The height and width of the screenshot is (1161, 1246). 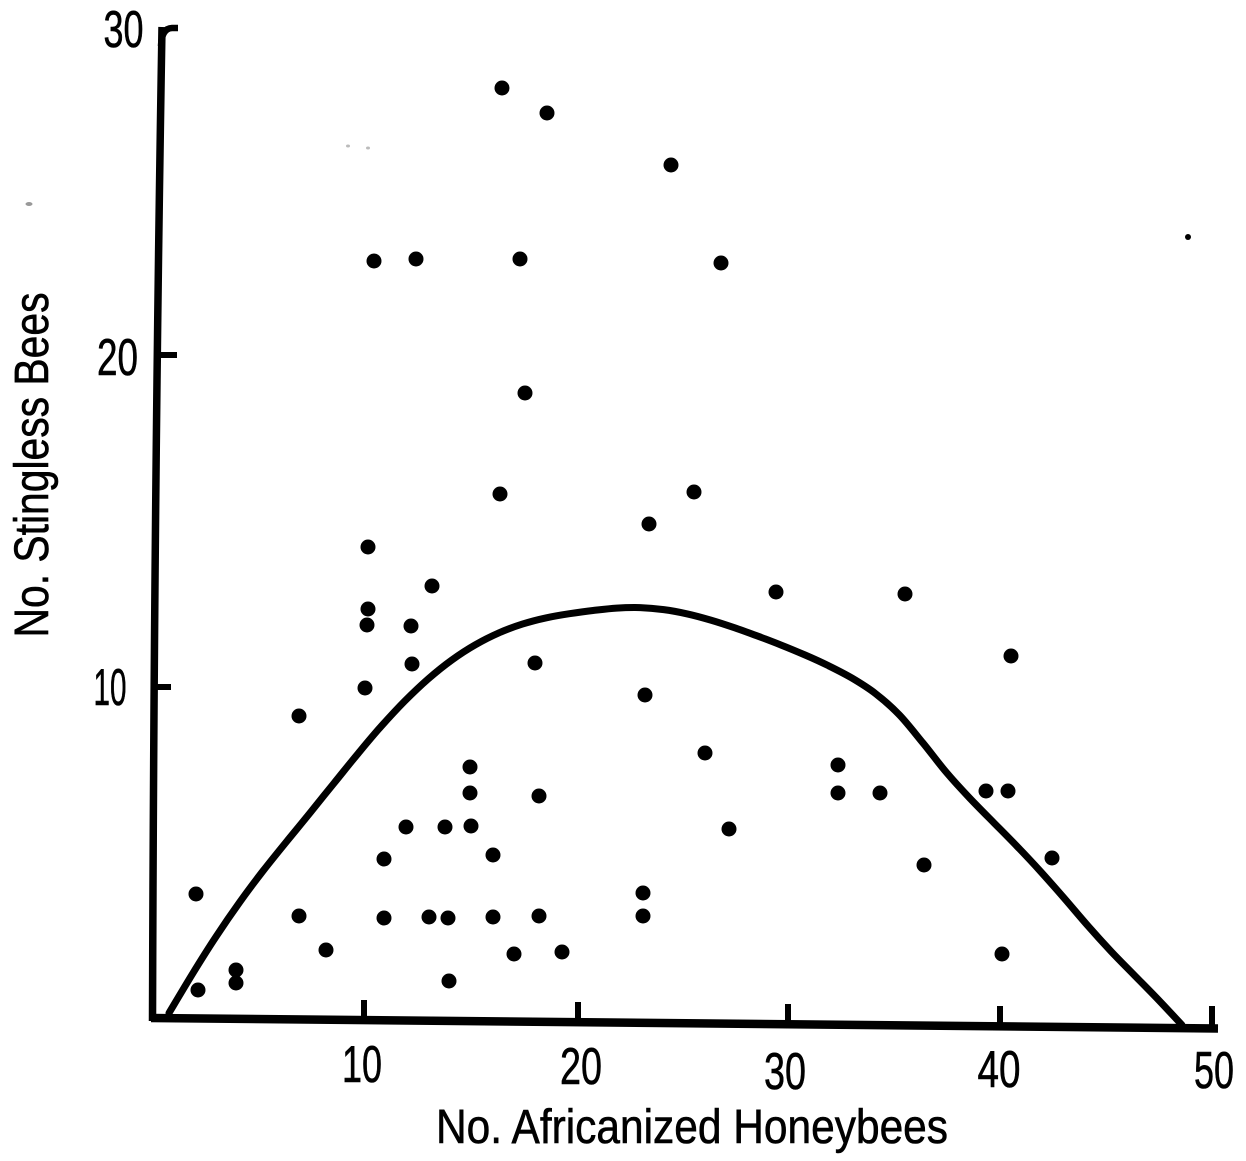 What do you see at coordinates (32, 465) in the screenshot?
I see `svg-text: No. Stingless Bees` at bounding box center [32, 465].